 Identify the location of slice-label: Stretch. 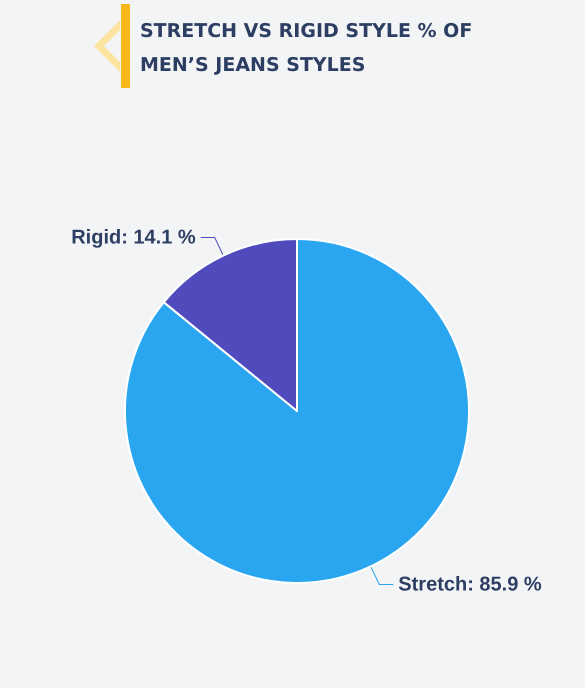
(433, 584).